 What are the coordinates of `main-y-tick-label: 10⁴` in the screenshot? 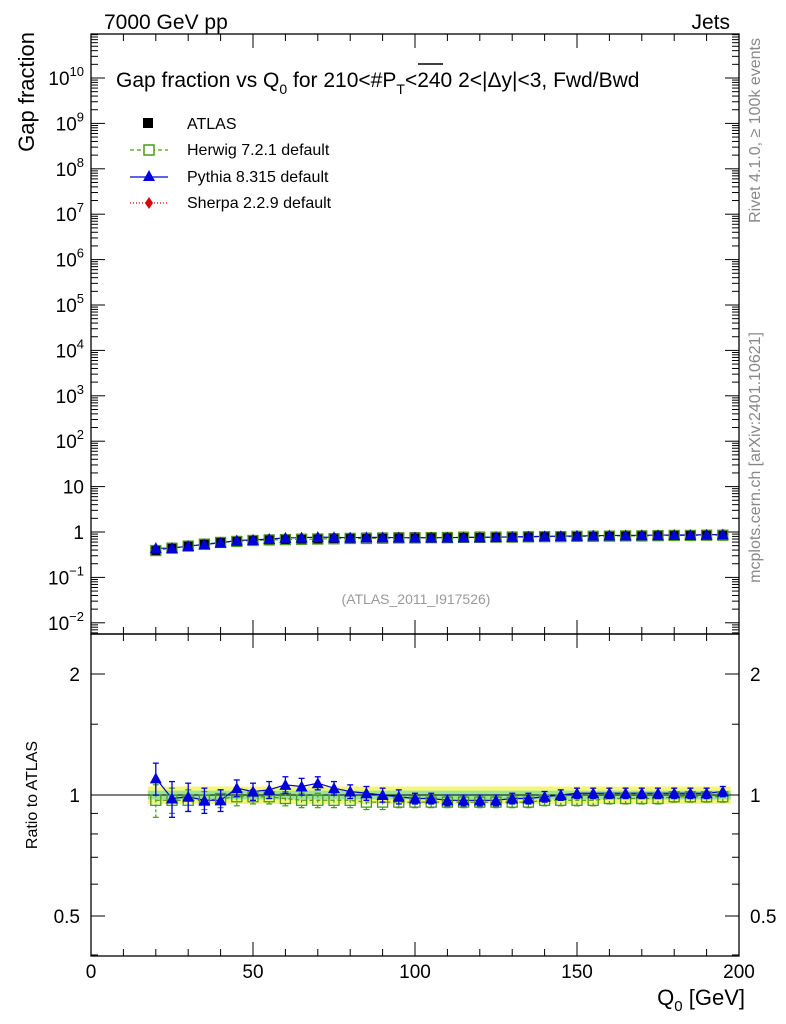 It's located at (70, 349).